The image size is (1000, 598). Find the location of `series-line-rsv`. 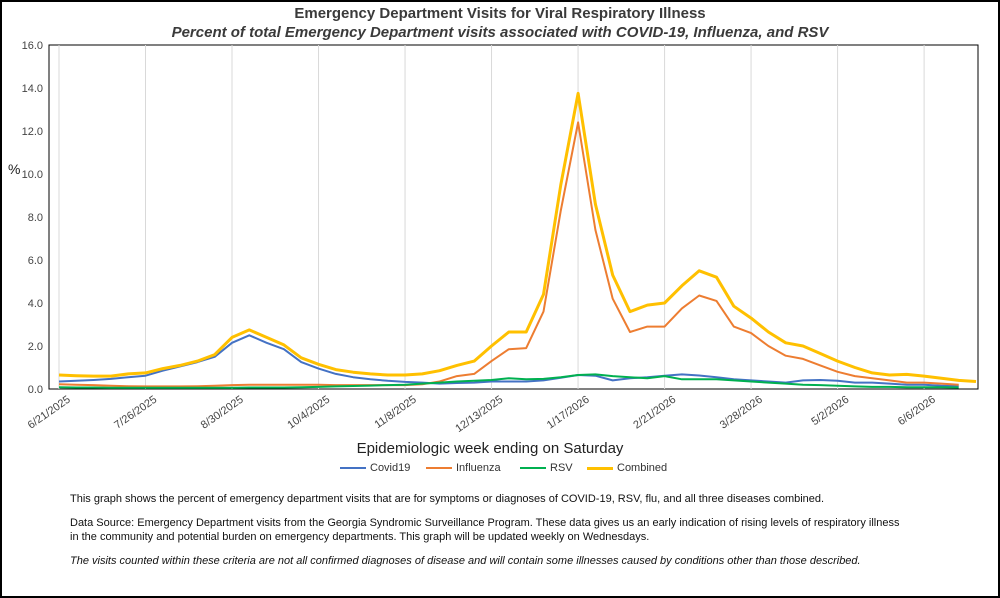

series-line-rsv is located at coordinates (508, 381).